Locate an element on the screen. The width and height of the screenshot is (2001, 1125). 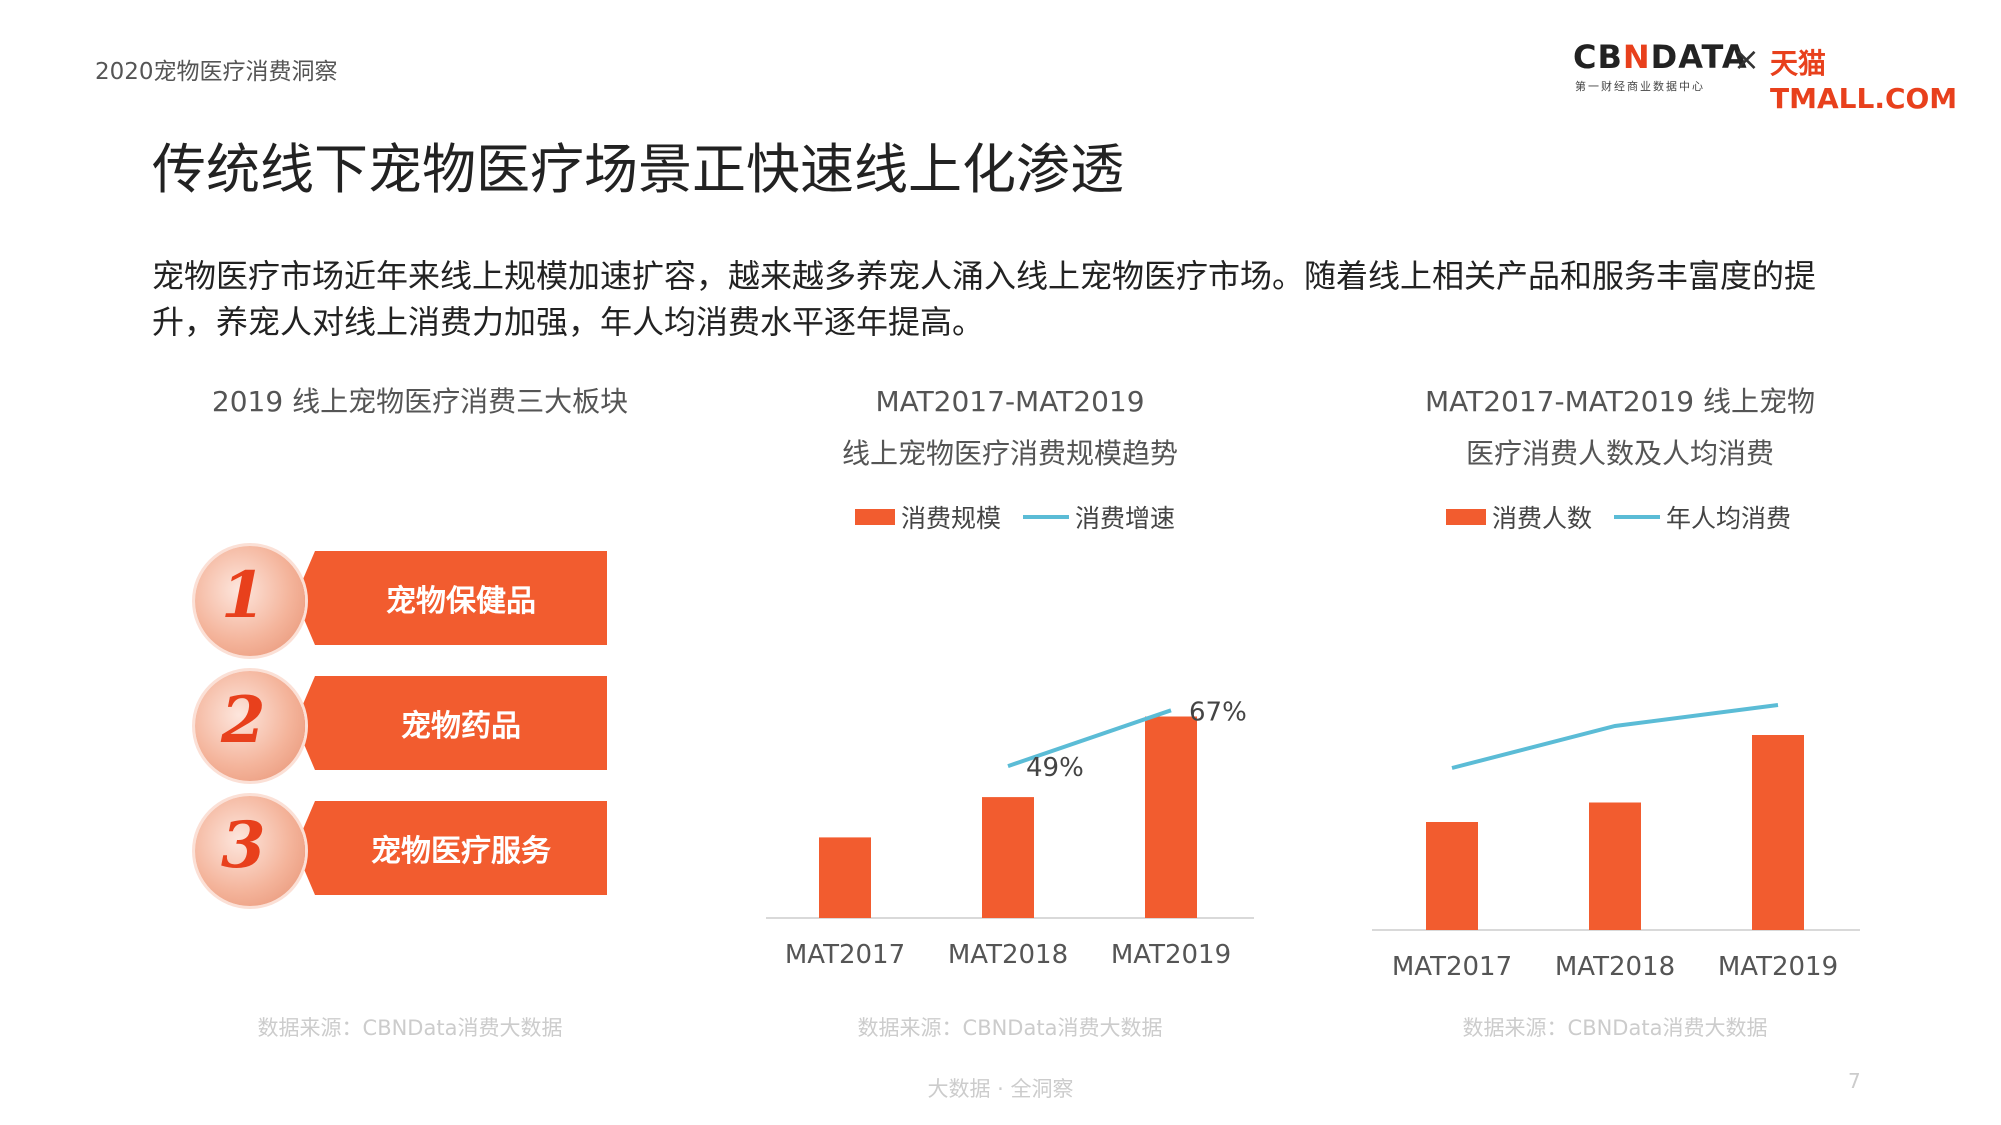
cbndata-logo-subtitle: 第一财经商业数据中心 is located at coordinates (1640, 86).